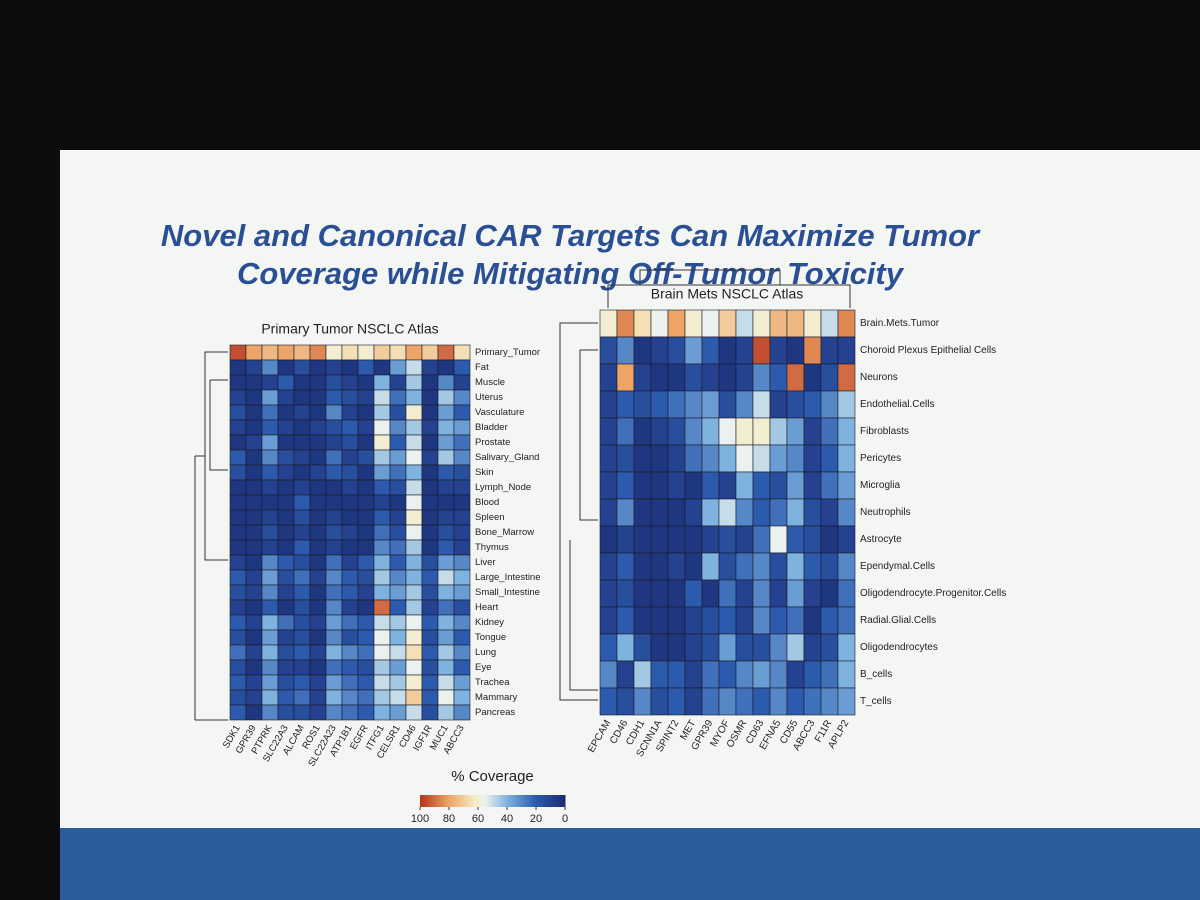 This screenshot has height=900, width=1200. Describe the element at coordinates (507, 819) in the screenshot. I see `colorbar-tick-label: 40` at that location.